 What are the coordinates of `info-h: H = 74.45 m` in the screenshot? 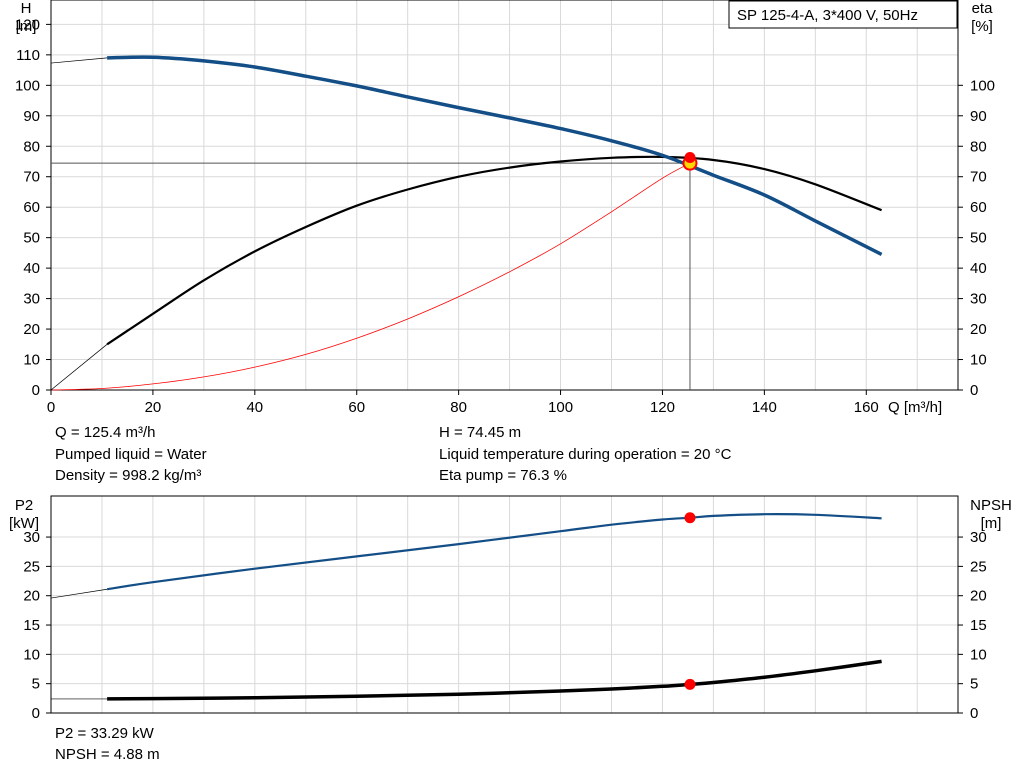 It's located at (480, 432).